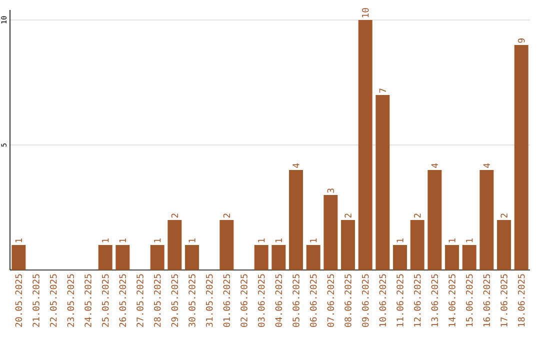 This screenshot has height=340, width=540. I want to click on x-tick-label: 16.06.2025, so click(486, 300).